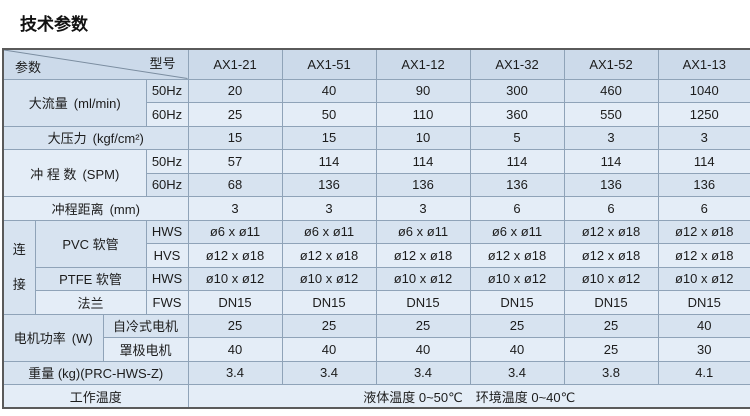 The height and width of the screenshot is (416, 750). I want to click on hose-code: HVS, so click(167, 255).